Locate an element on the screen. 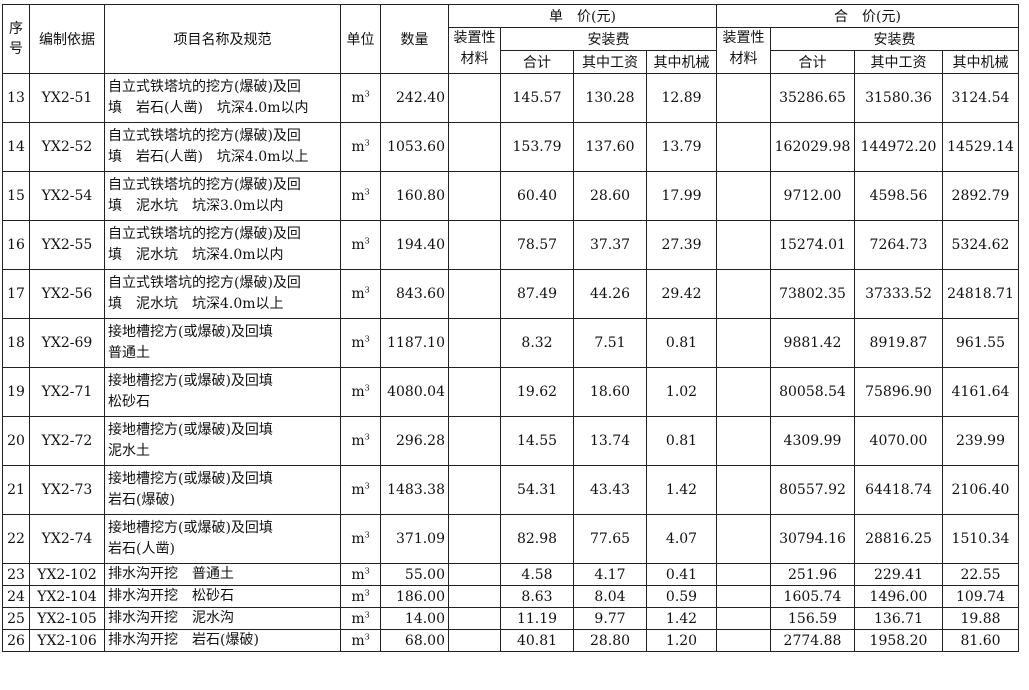  cell-tp-subtotal: 35286.65 is located at coordinates (812, 98).